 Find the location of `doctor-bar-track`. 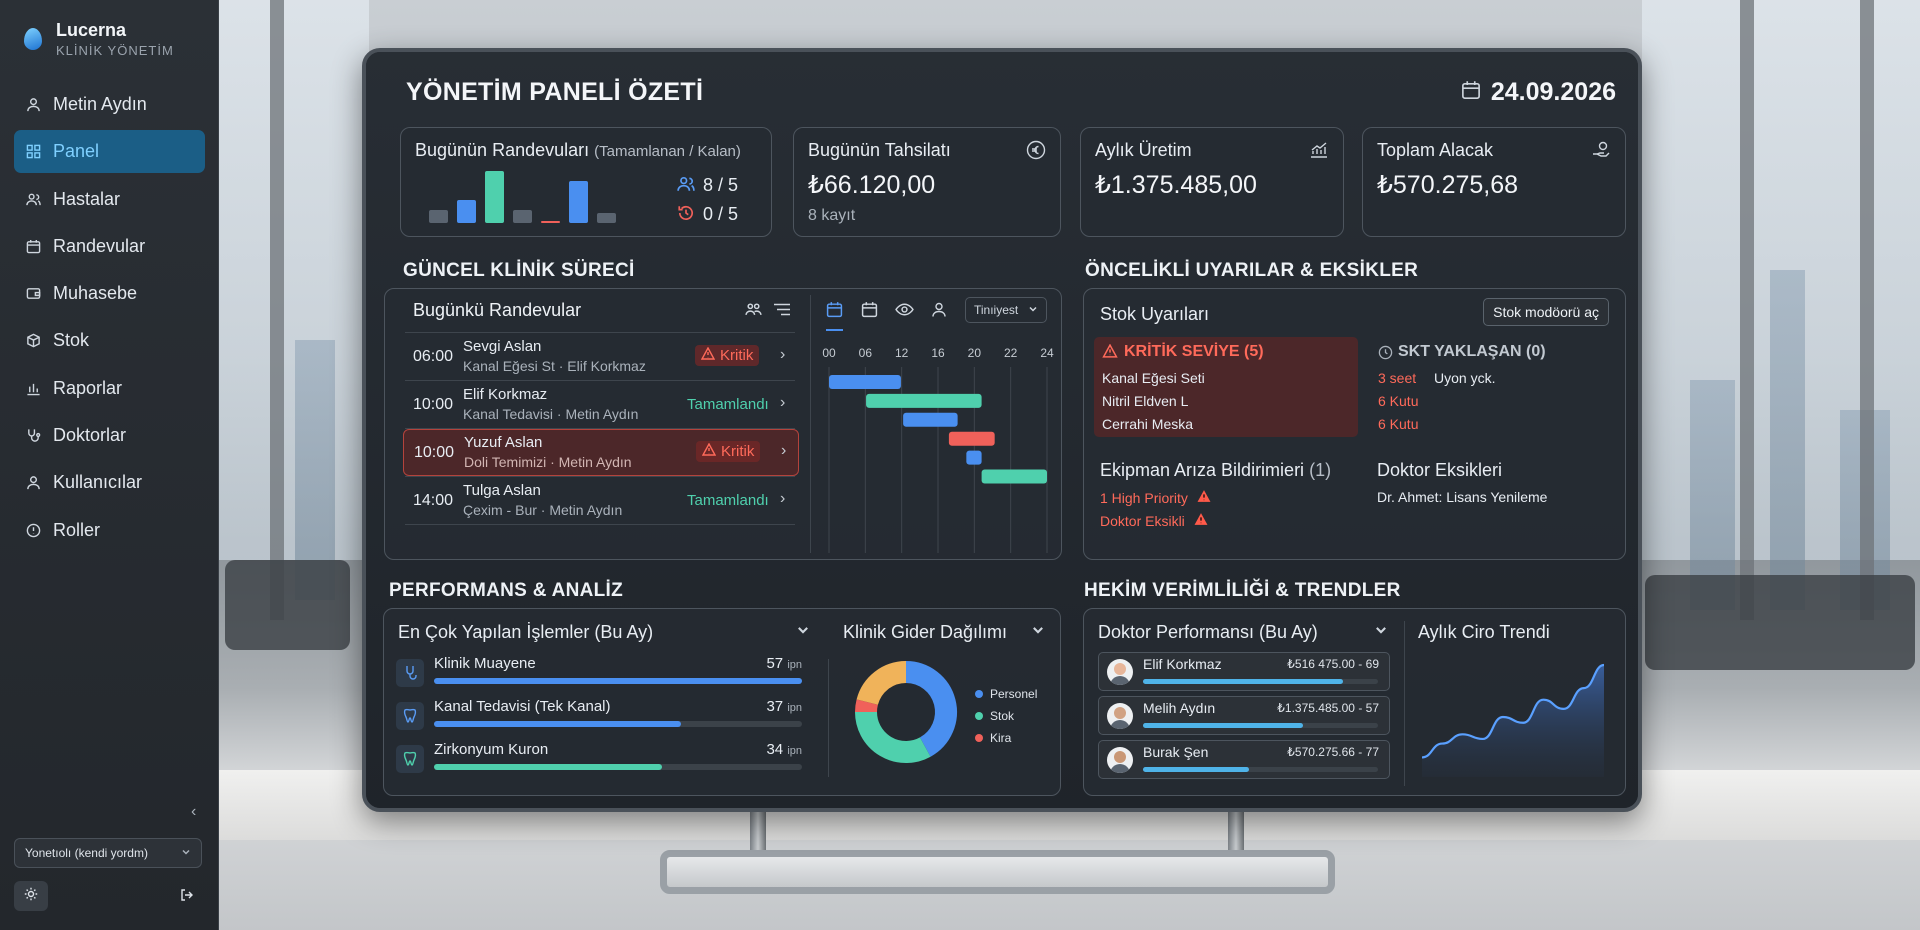

doctor-bar-track is located at coordinates (1260, 769).